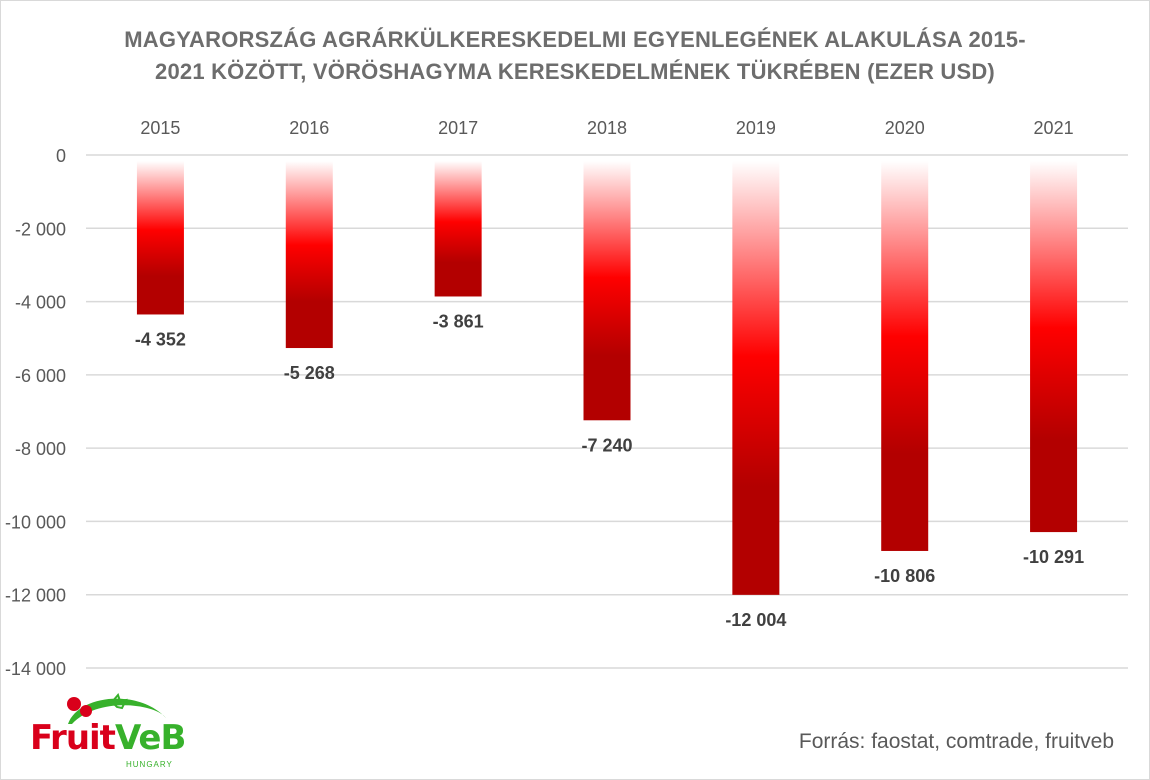  What do you see at coordinates (904, 576) in the screenshot?
I see `data-label: -10 806` at bounding box center [904, 576].